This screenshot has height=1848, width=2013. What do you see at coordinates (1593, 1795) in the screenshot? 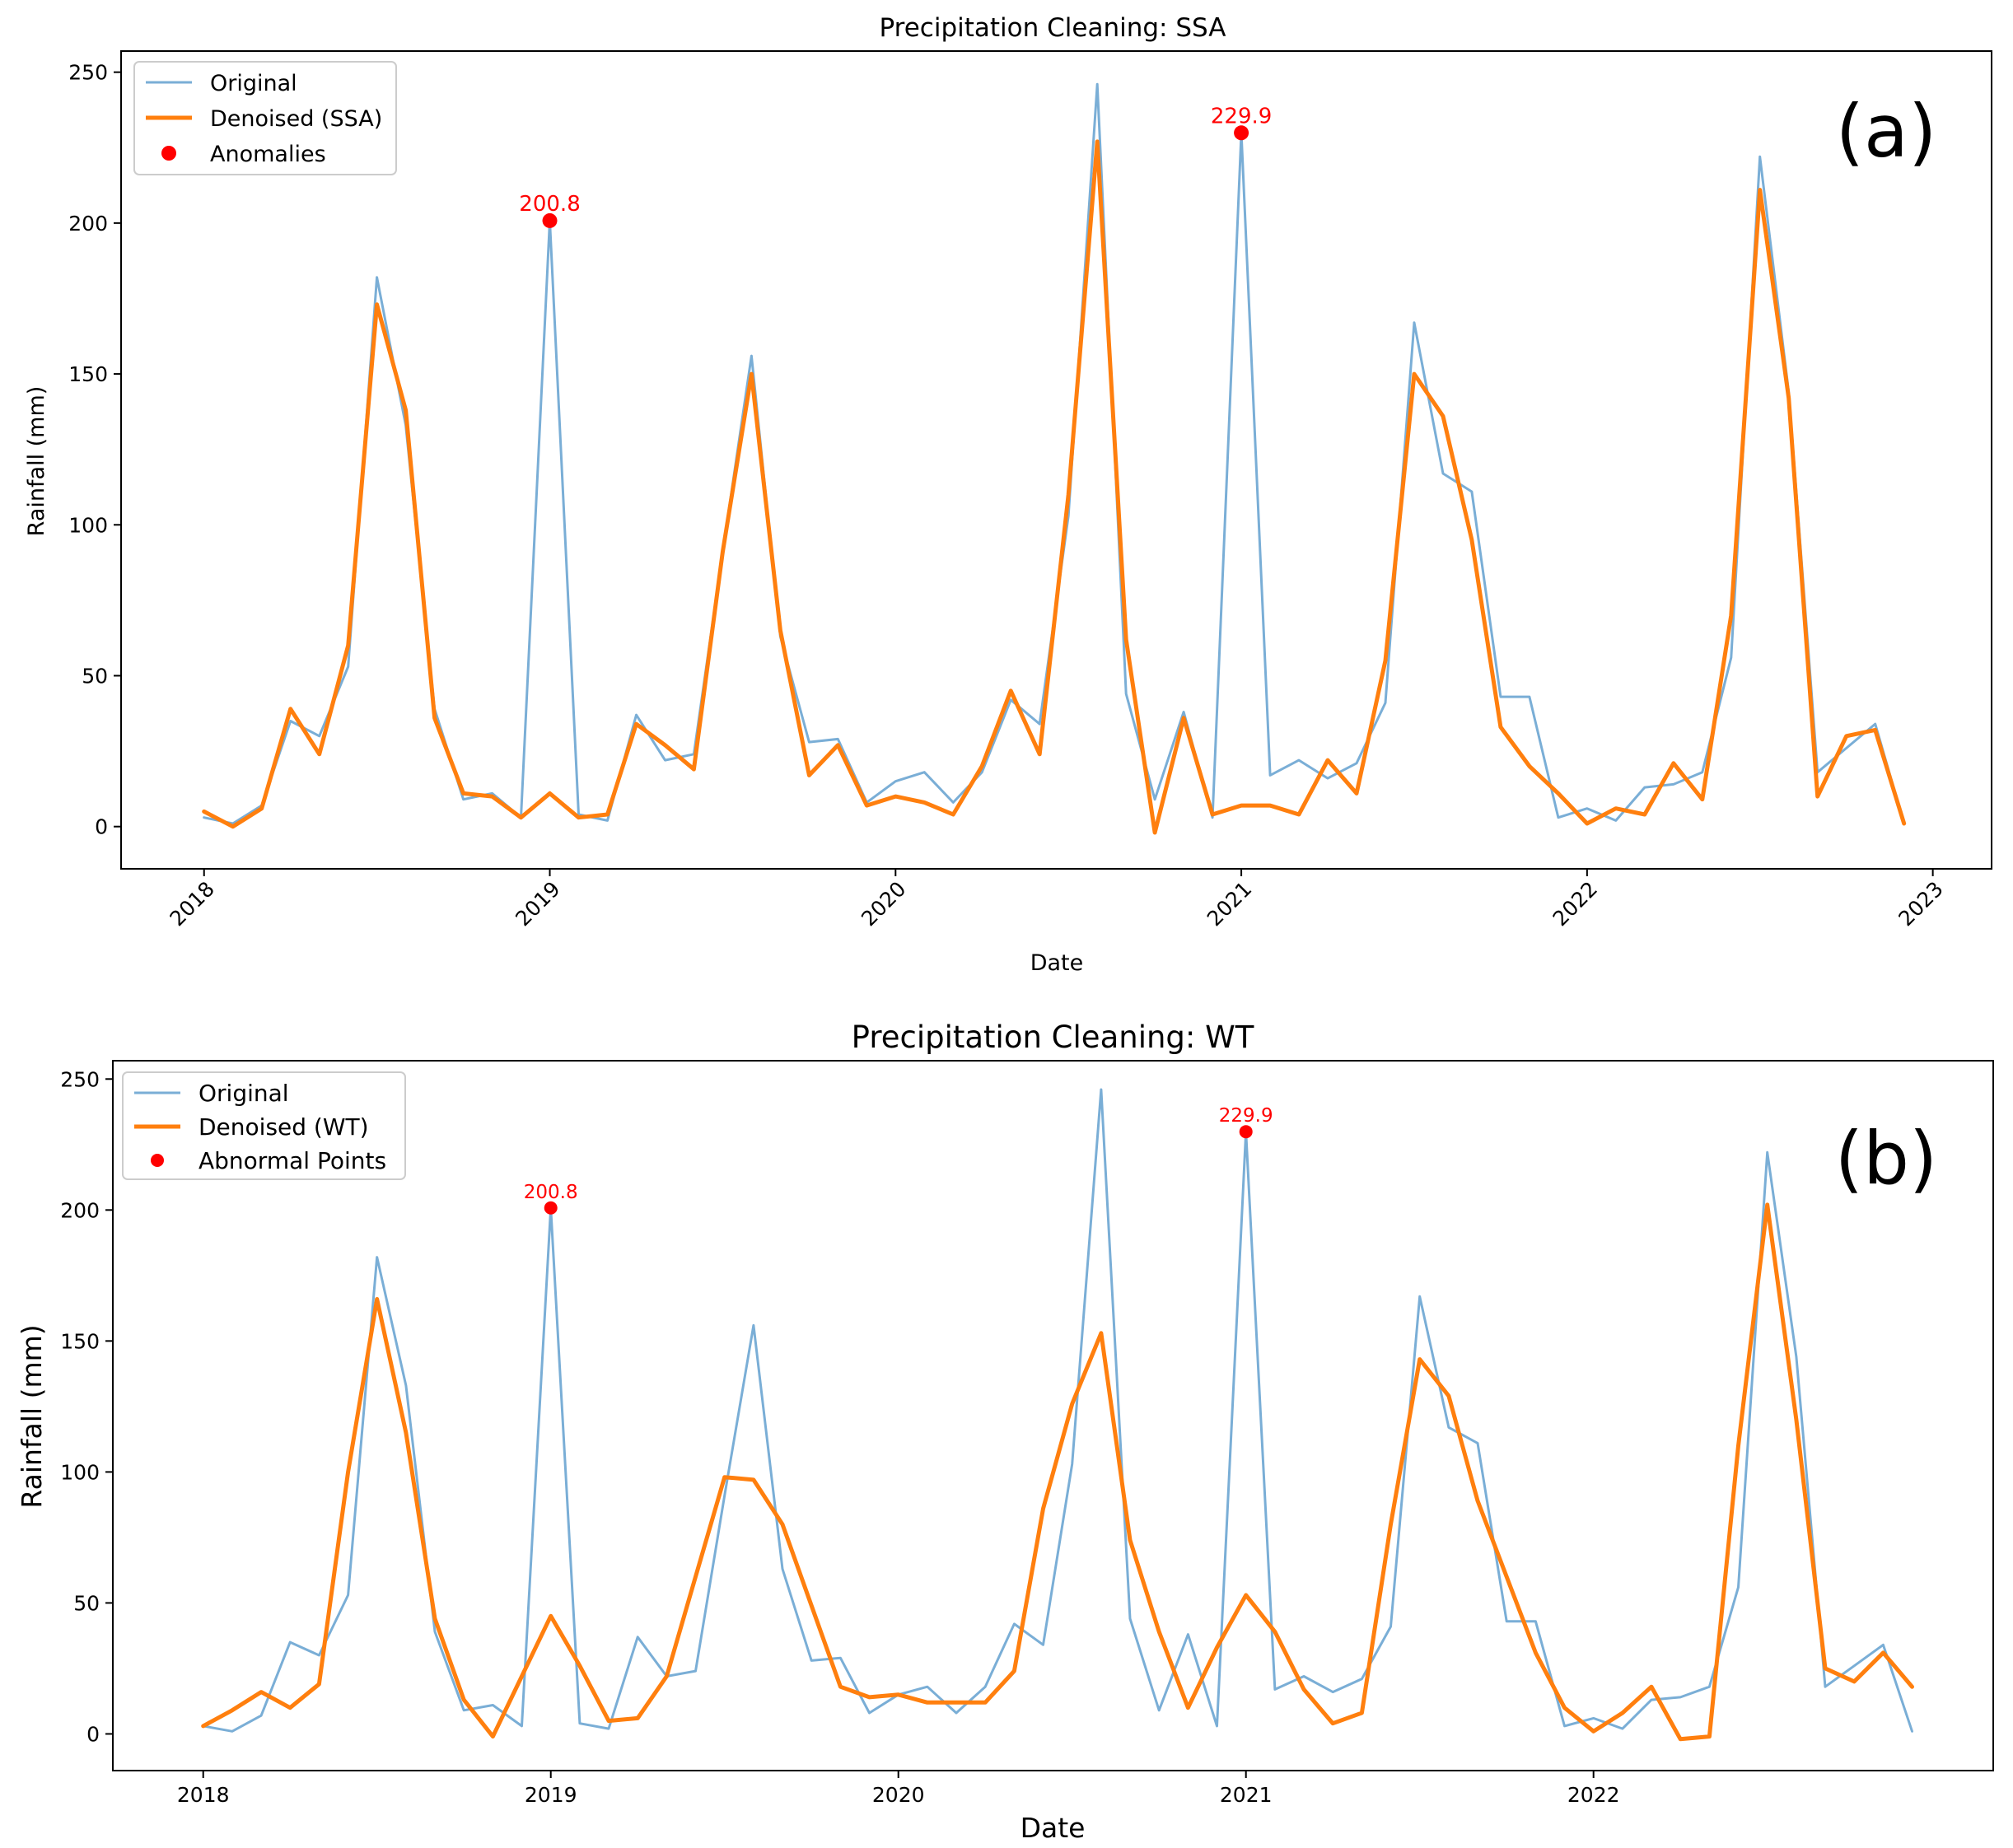
I see `x-tick-label: 2022` at bounding box center [1593, 1795].